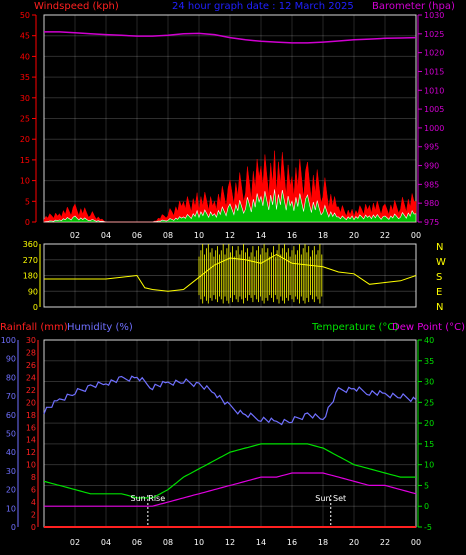  What do you see at coordinates (31, 352) in the screenshot?
I see `rainfall-tick-label: 28` at bounding box center [31, 352].